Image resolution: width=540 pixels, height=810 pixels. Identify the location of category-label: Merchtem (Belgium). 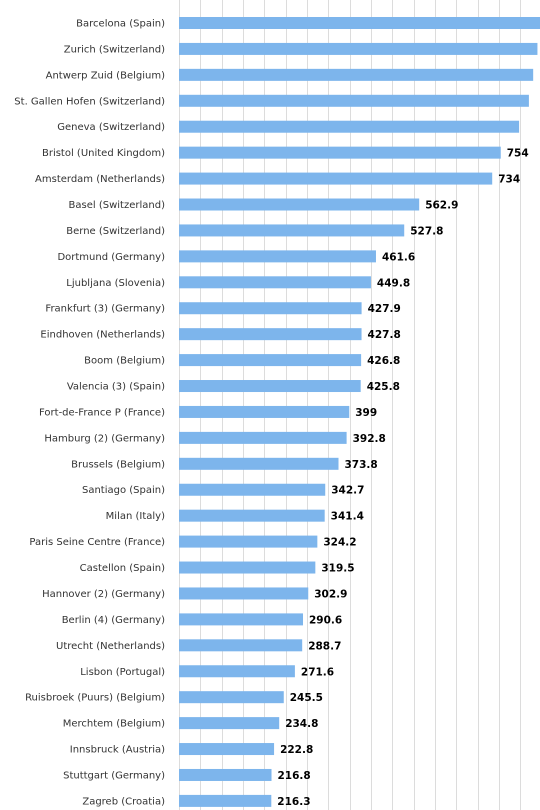
(114, 724).